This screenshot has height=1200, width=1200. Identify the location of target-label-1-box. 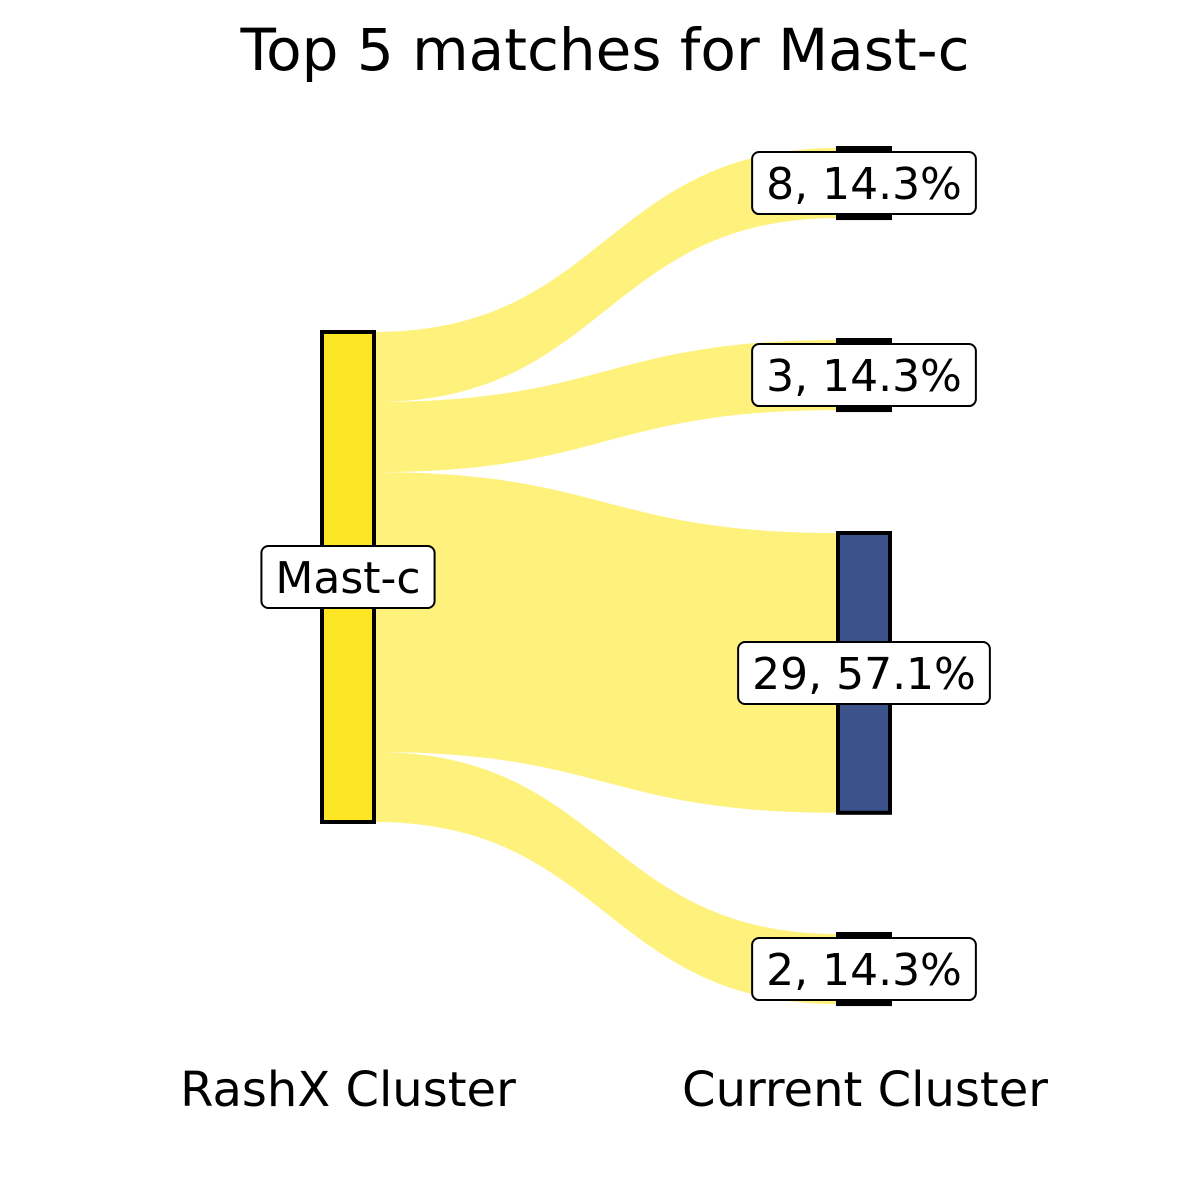
(864, 183).